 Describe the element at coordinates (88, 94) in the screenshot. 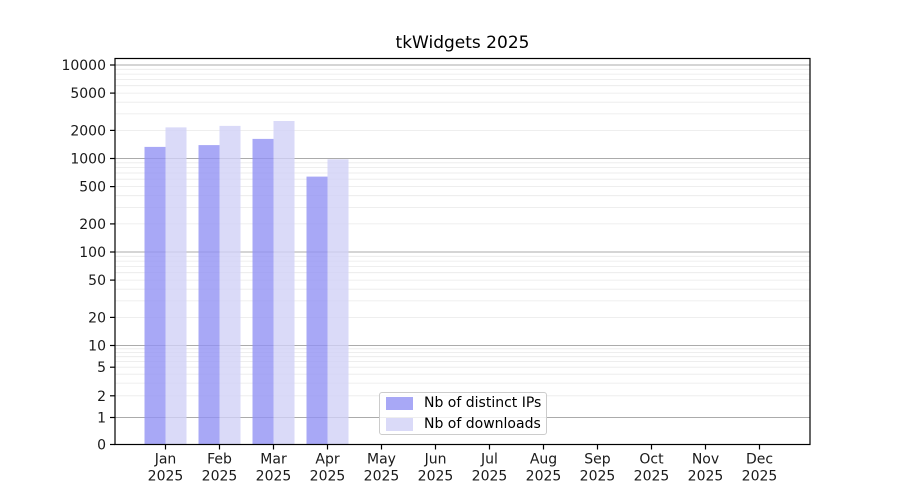

I see `y-tick-label: 5000` at that location.